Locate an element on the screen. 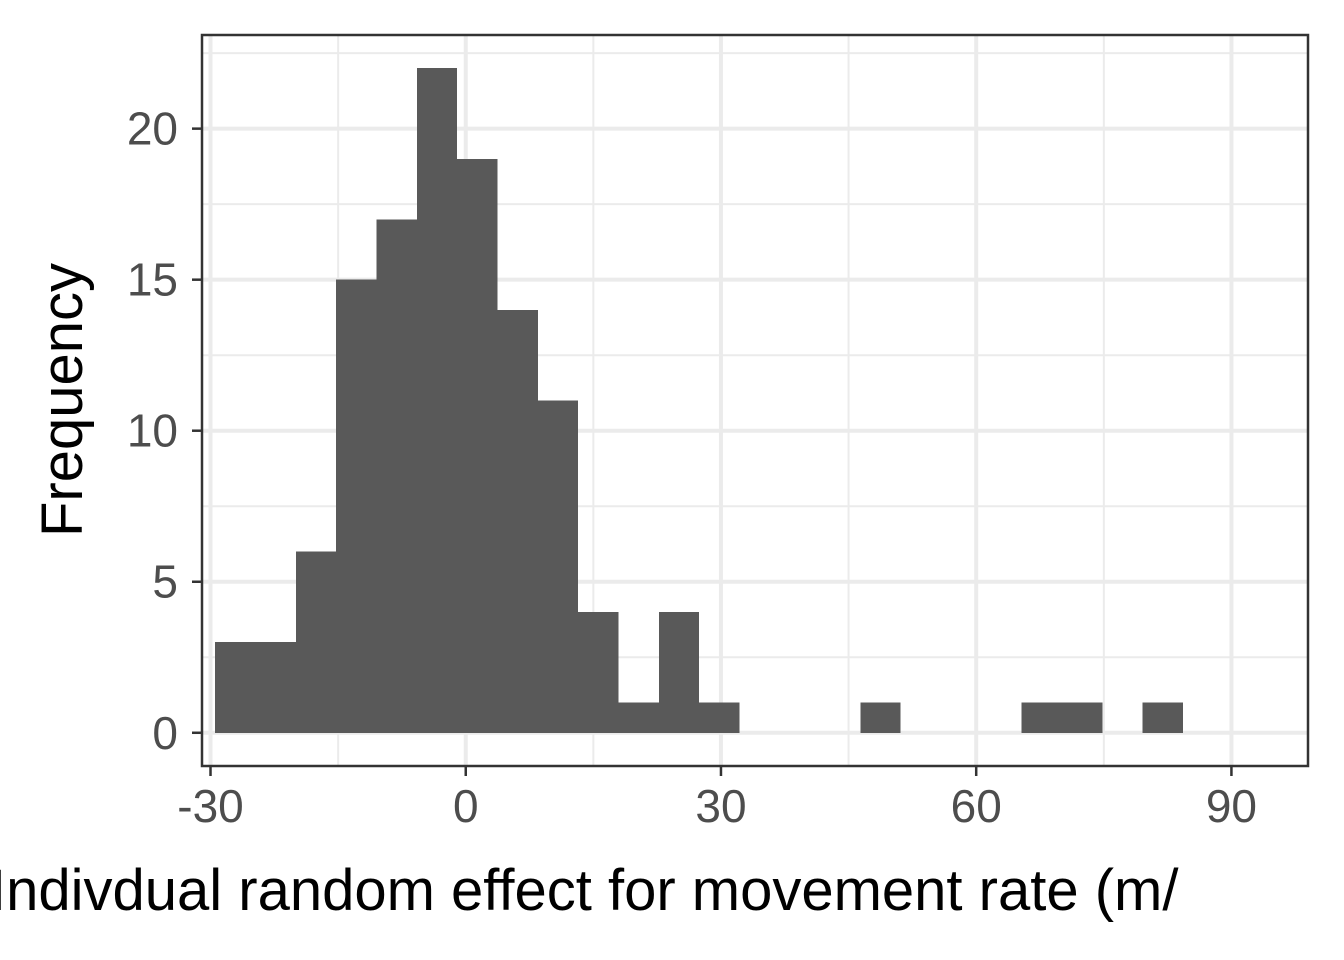 This screenshot has width=1344, height=960. y-axis-title: Frequency is located at coordinates (62, 400).